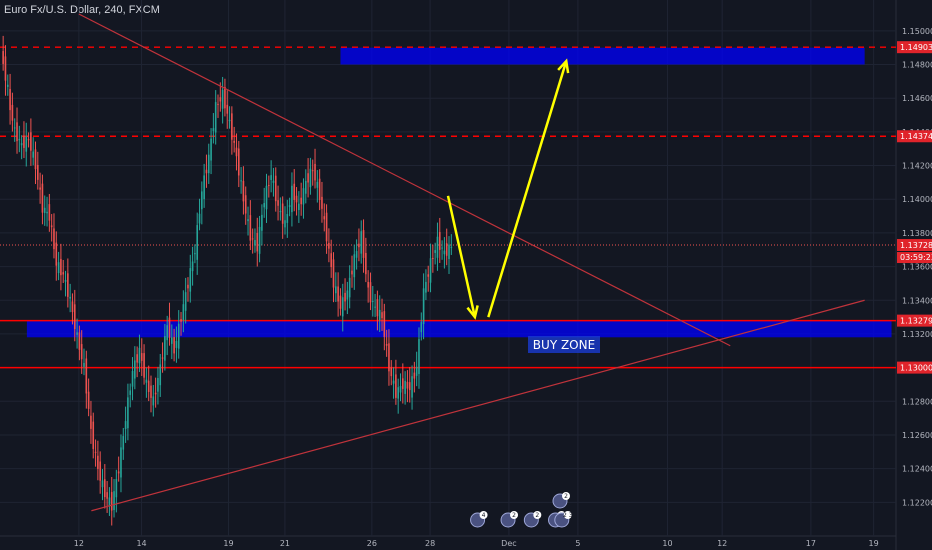 The image size is (932, 550). I want to click on countdown-tag, so click(914, 258).